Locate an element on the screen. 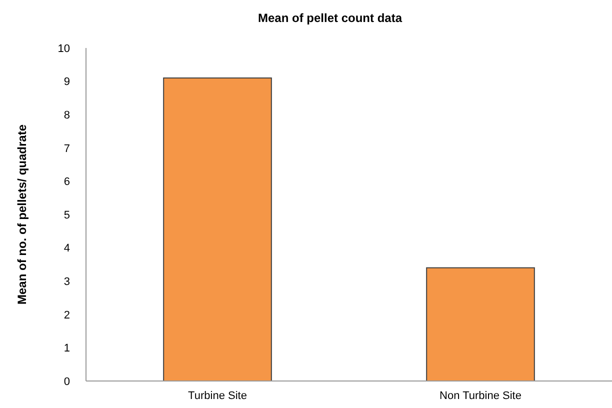 The width and height of the screenshot is (612, 408). x-tick-label: Turbine Site is located at coordinates (217, 396).